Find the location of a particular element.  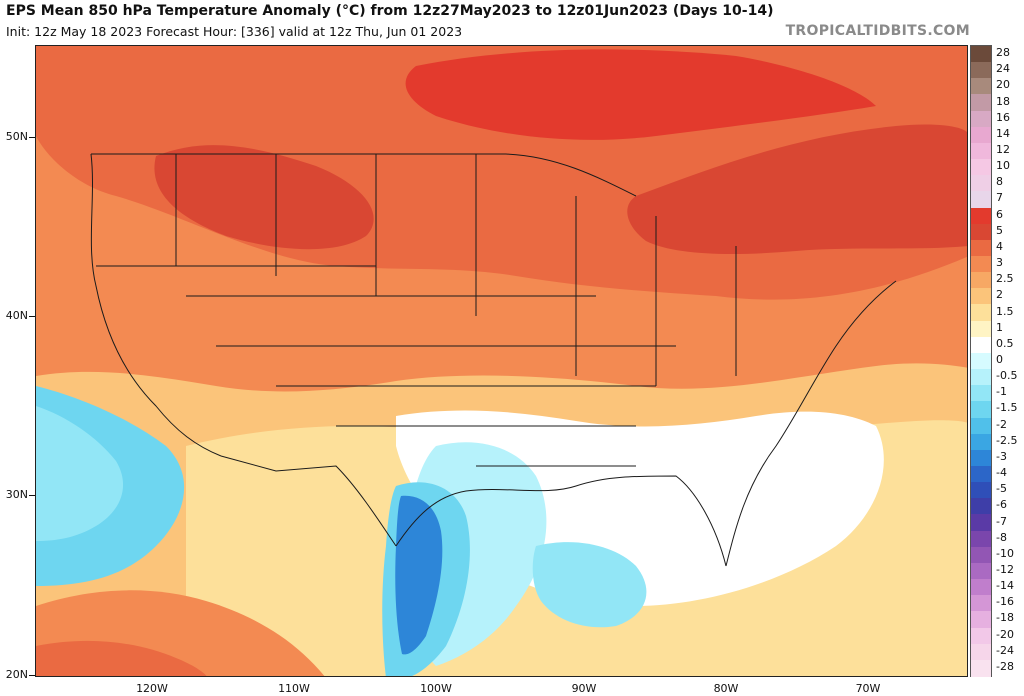

lon-label-70w: 70W is located at coordinates (868, 688).